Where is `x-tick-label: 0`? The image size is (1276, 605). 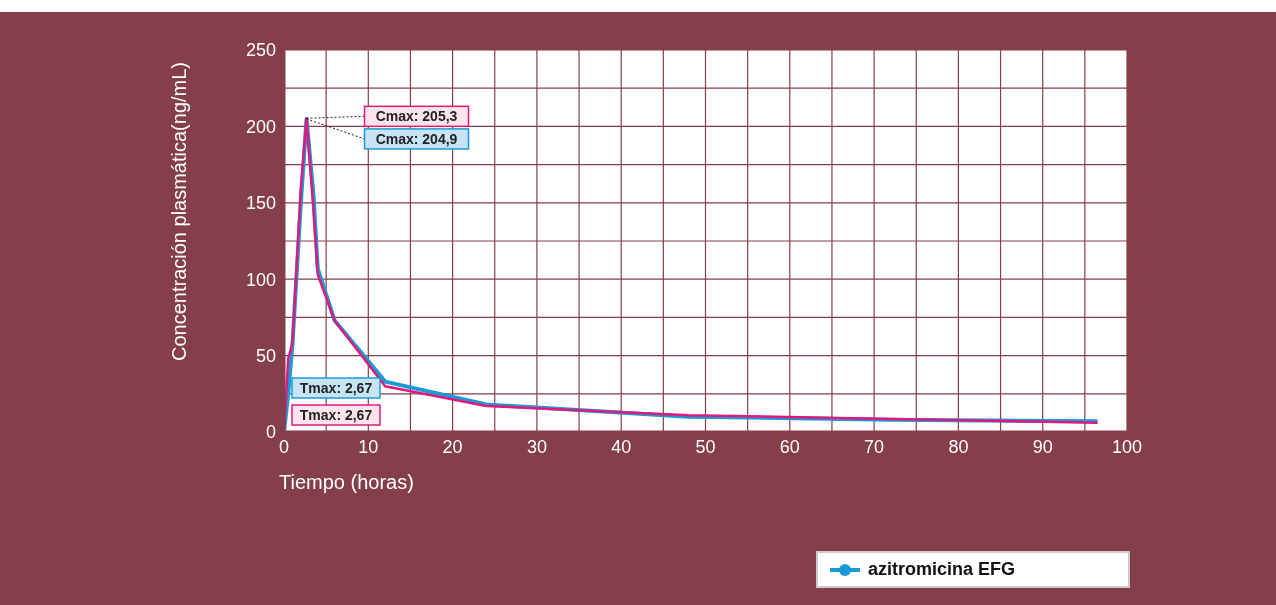
x-tick-label: 0 is located at coordinates (284, 446).